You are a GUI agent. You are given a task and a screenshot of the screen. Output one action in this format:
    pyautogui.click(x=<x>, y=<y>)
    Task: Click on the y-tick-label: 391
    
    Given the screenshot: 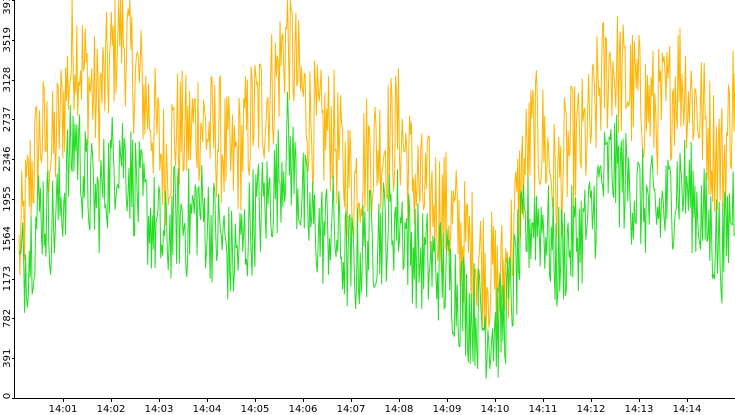 What is the action you would take?
    pyautogui.click(x=7, y=358)
    